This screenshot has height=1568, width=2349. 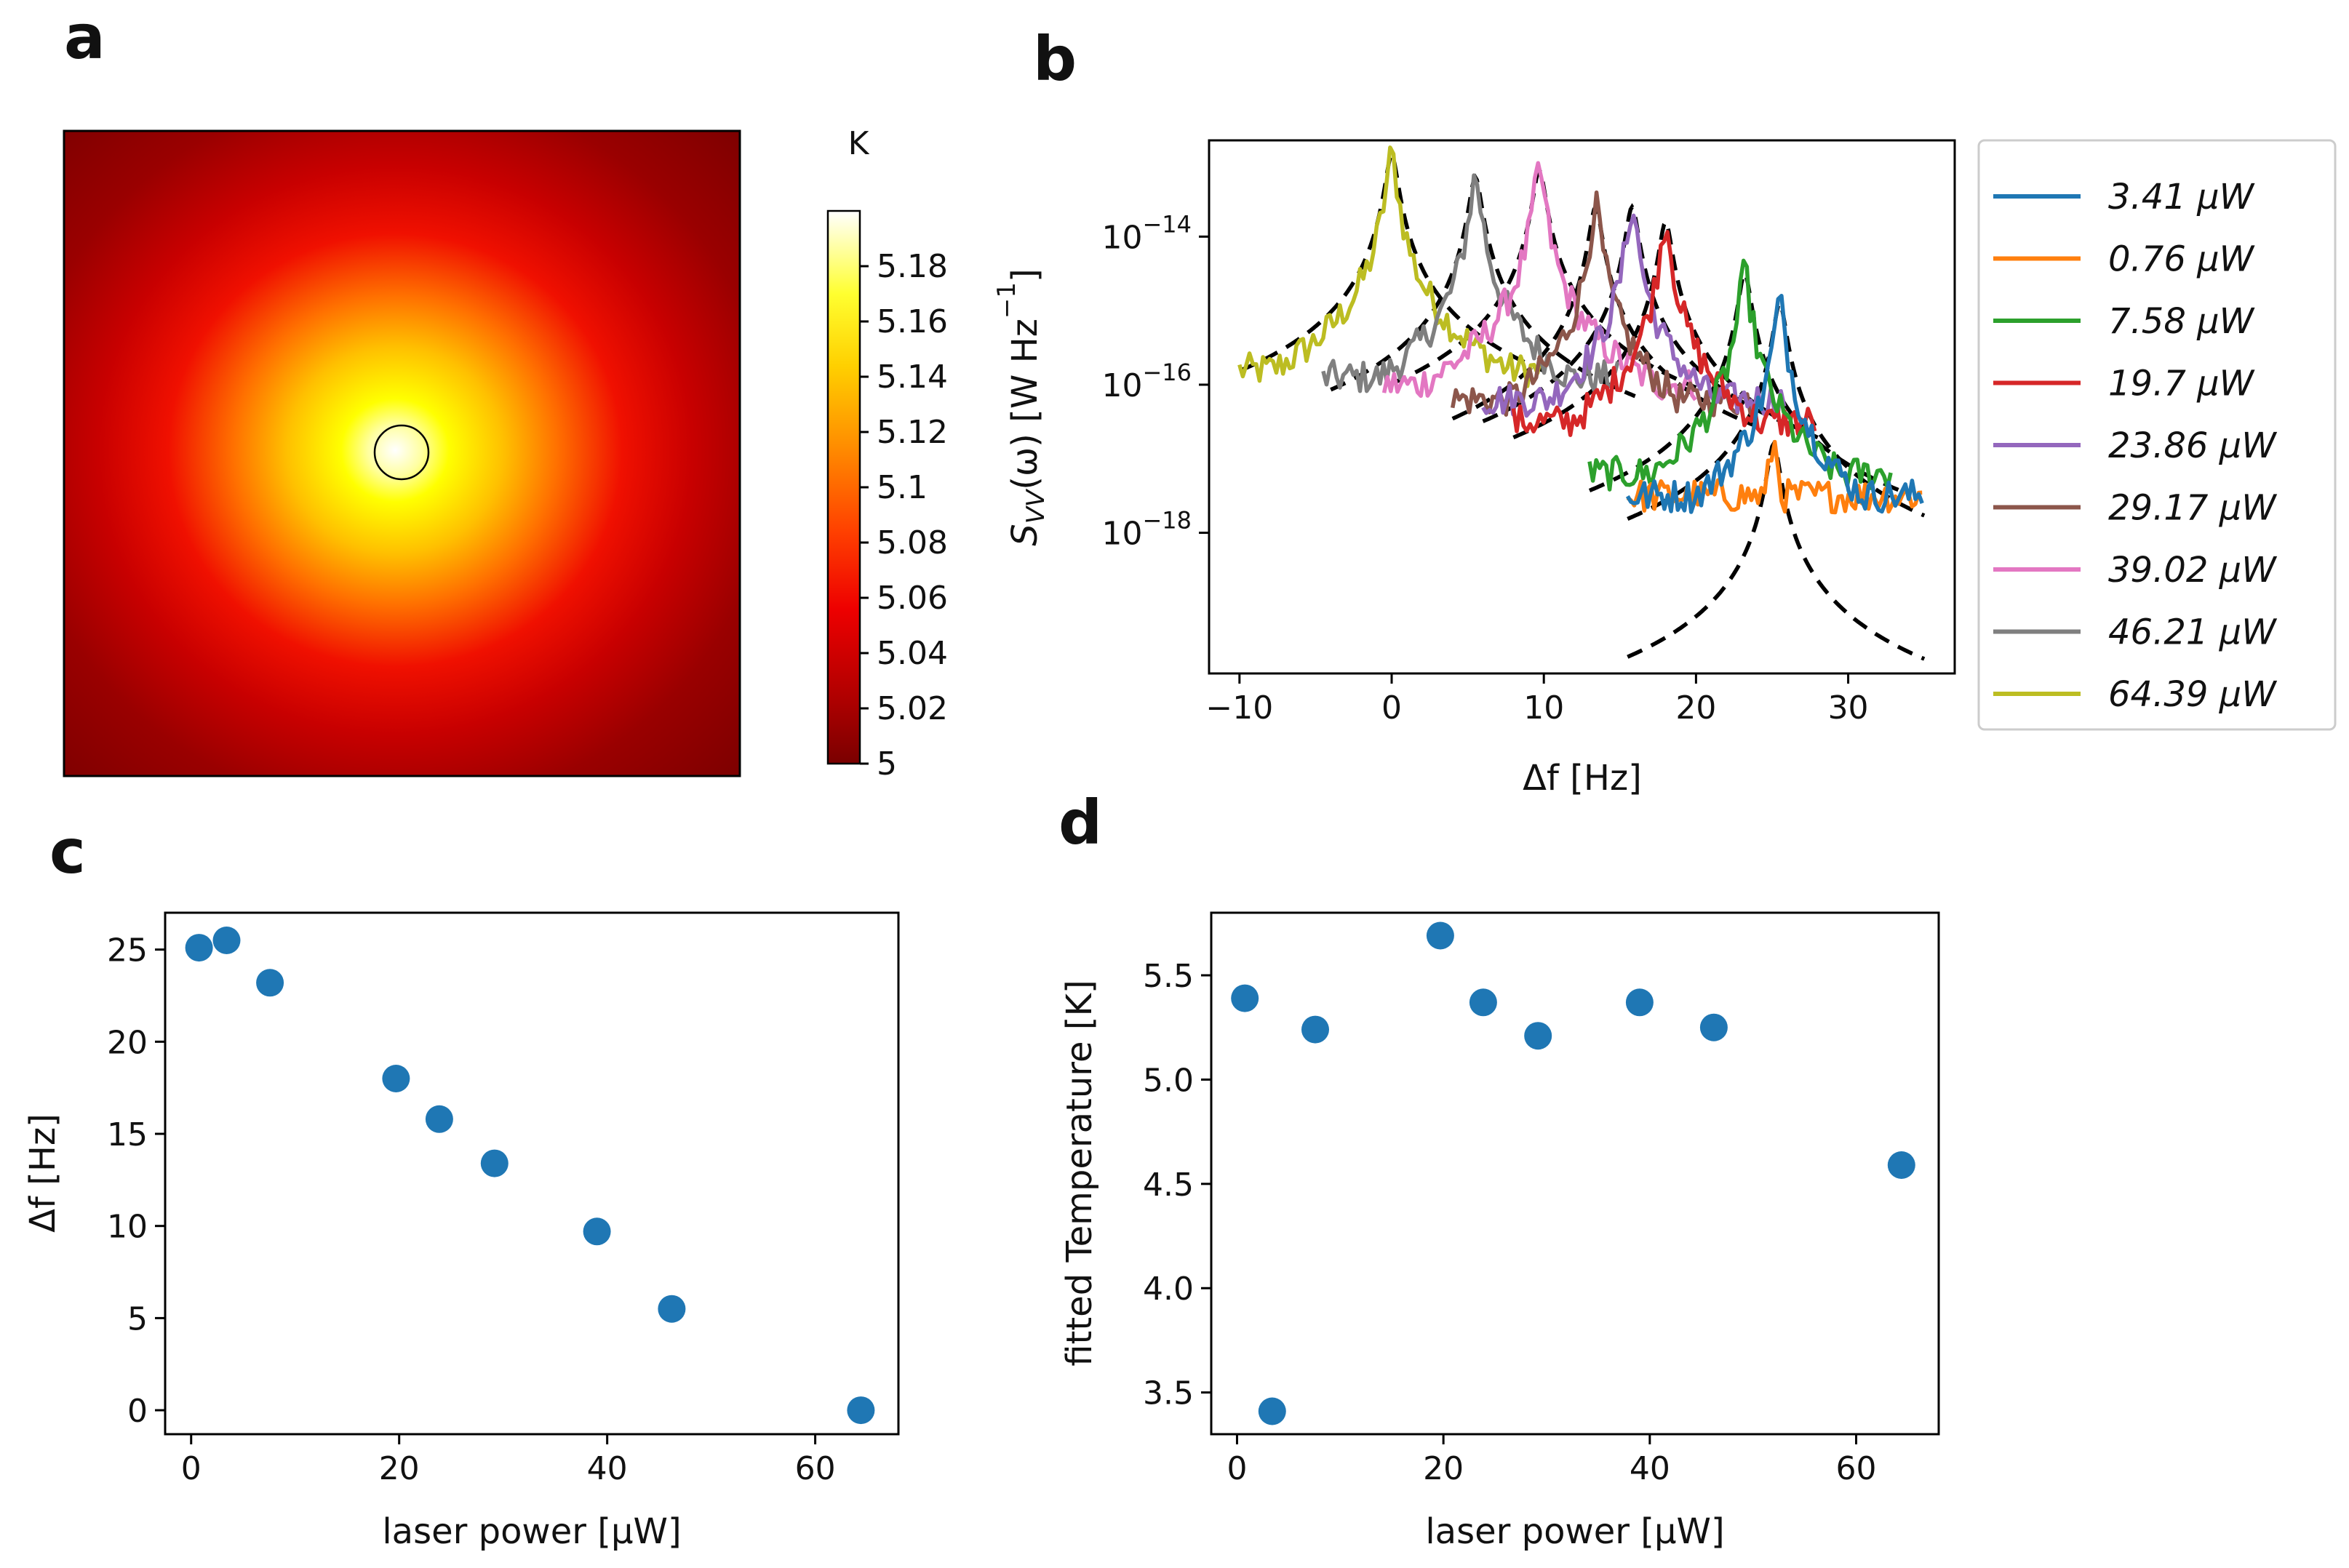 What do you see at coordinates (1544, 708) in the screenshot?
I see `panel-b-xtick-label: 10` at bounding box center [1544, 708].